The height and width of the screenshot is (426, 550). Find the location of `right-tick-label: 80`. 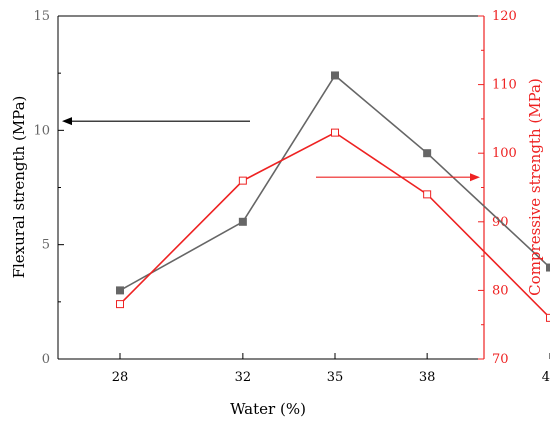

right-tick-label: 80 is located at coordinates (500, 290).